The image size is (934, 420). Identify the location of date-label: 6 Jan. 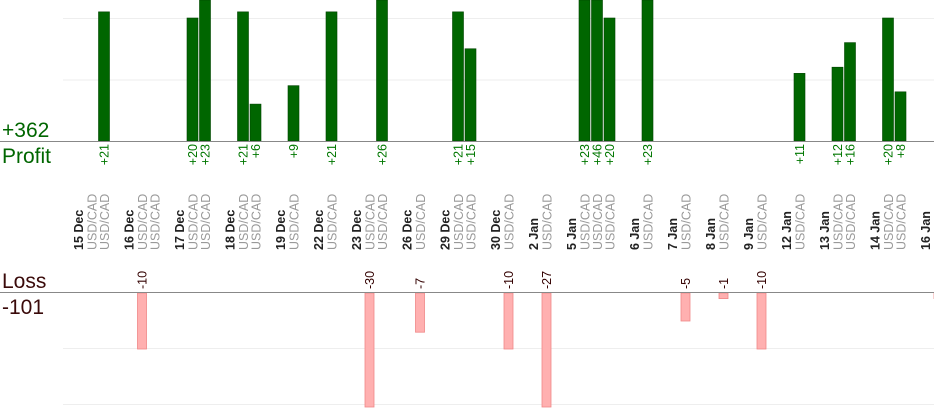
(635, 234).